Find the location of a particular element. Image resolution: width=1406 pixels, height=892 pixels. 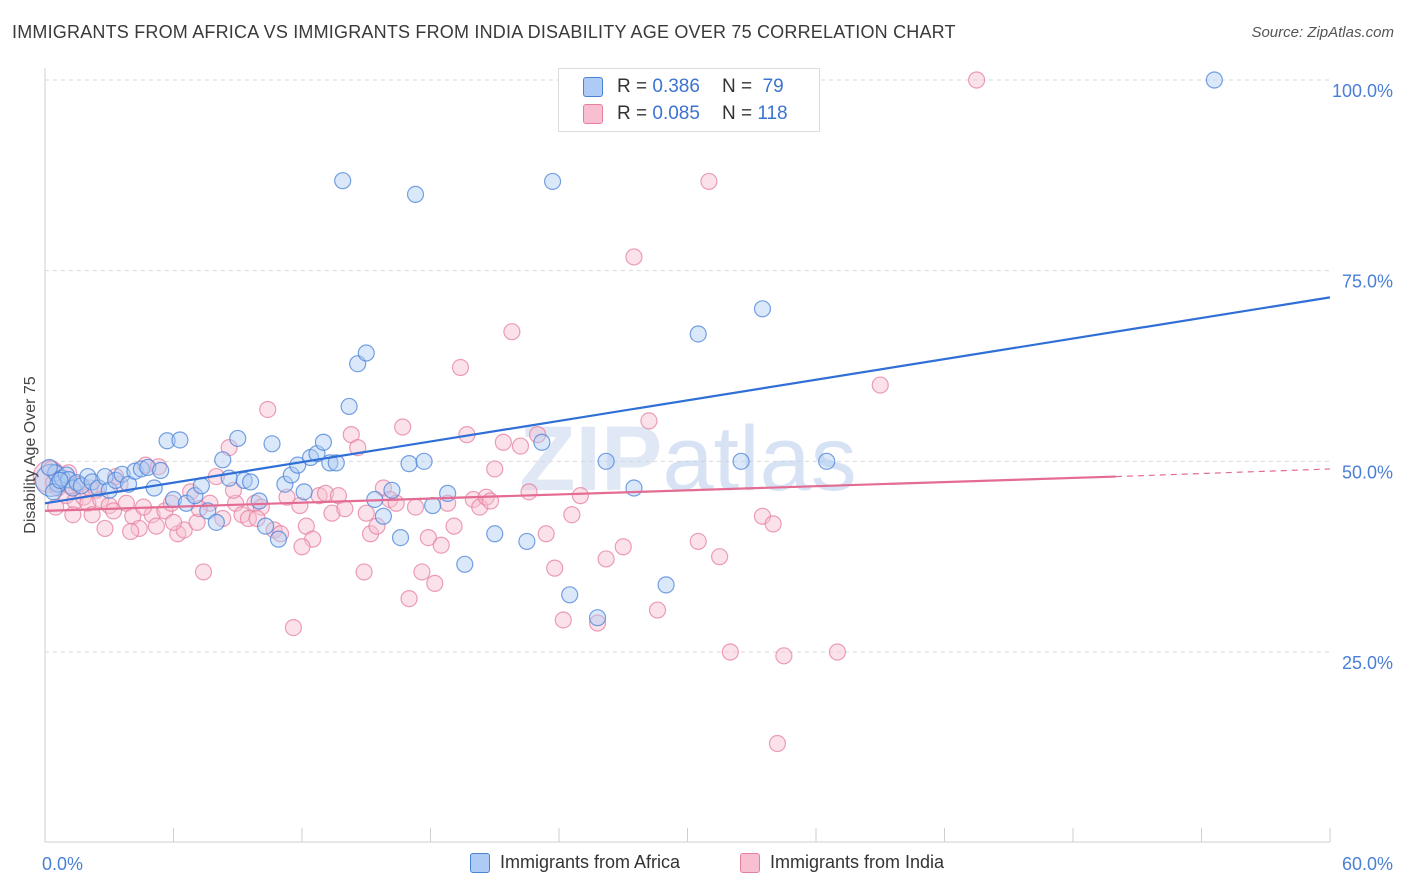

legend-item-africa: Immigrants from Africa is located at coordinates (575, 862).